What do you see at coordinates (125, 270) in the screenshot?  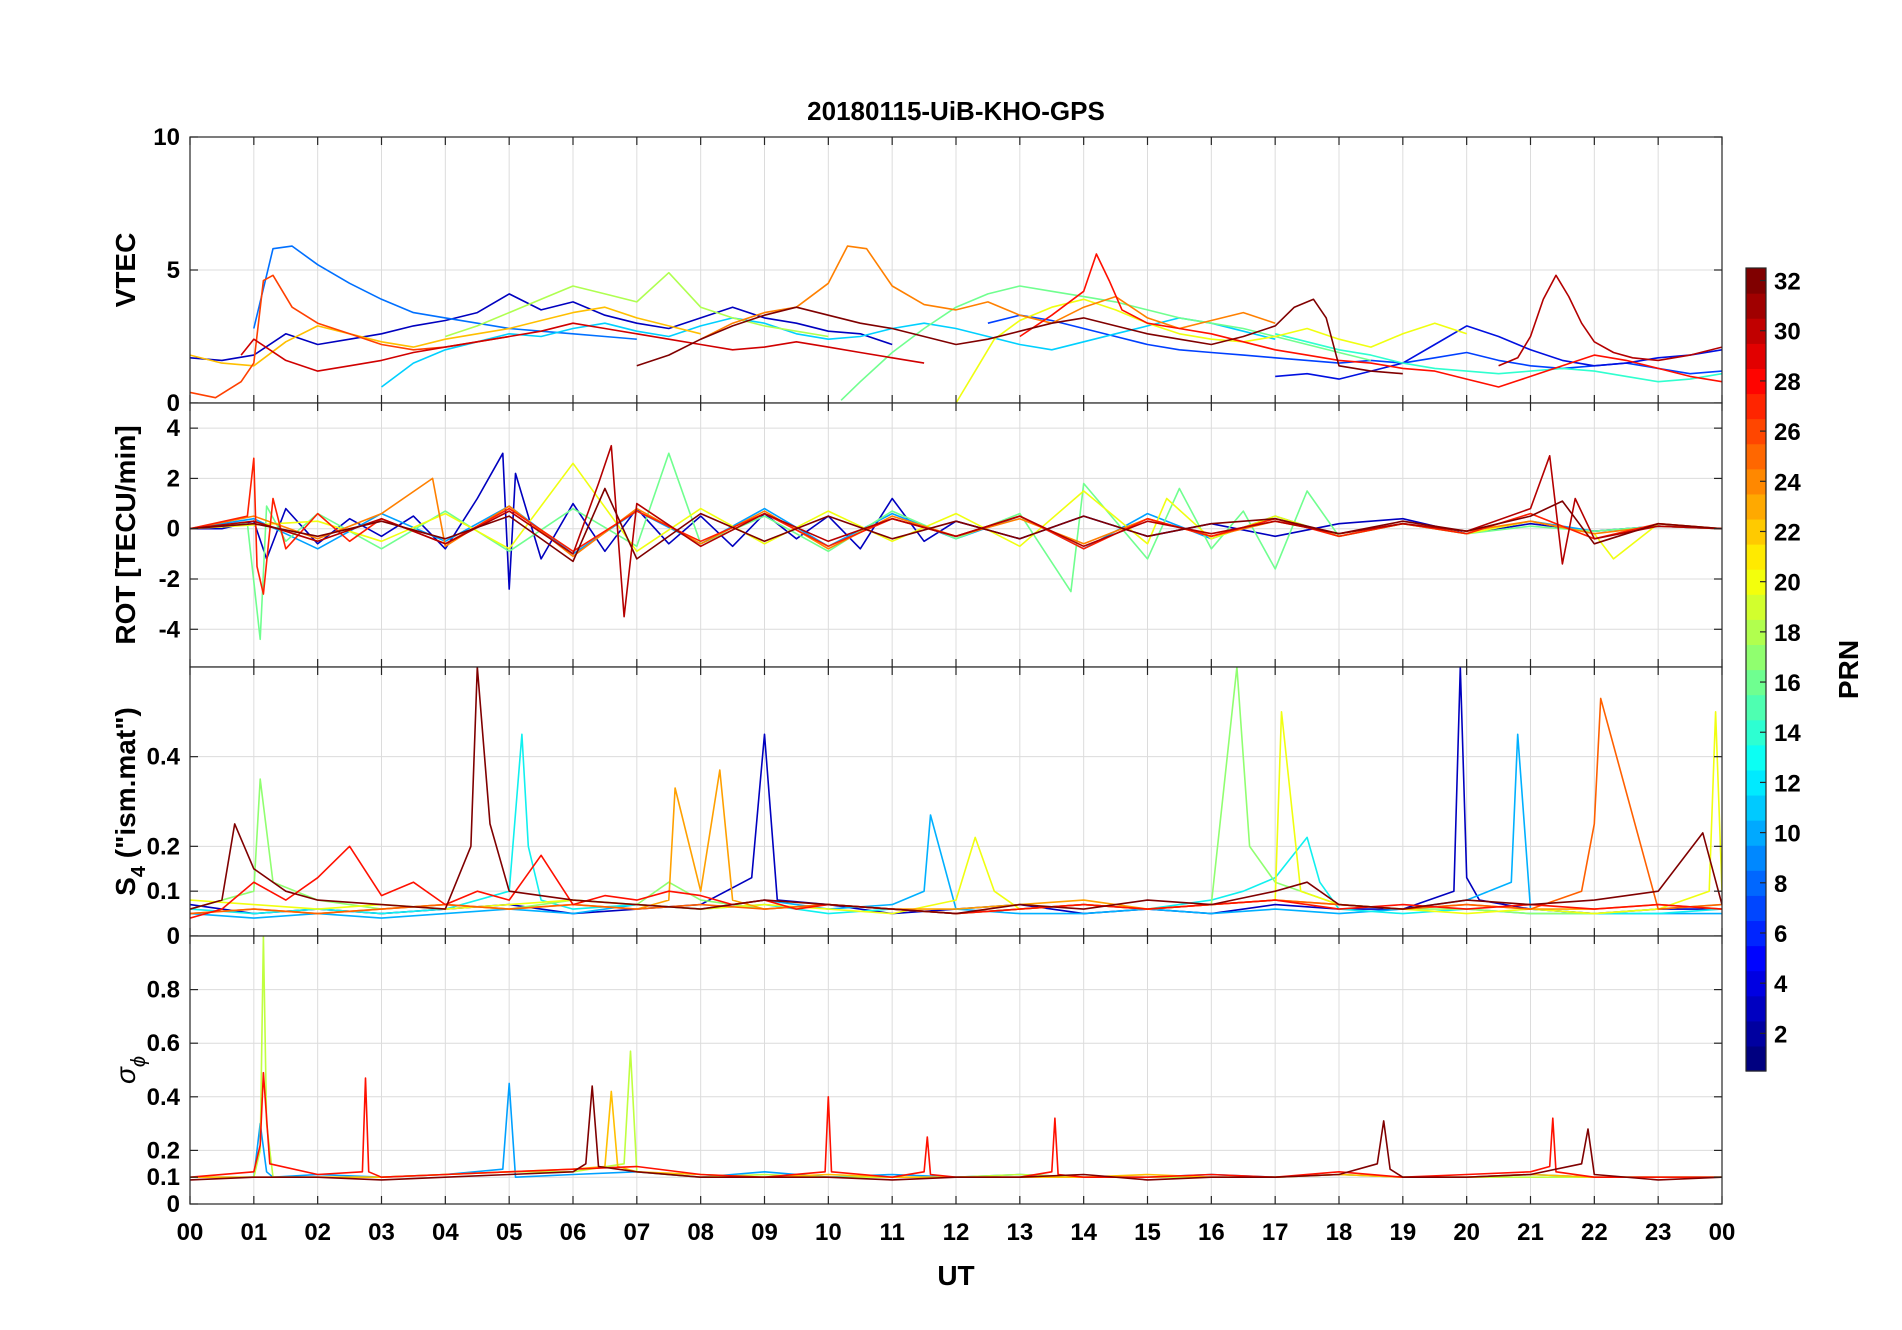 I see `y-axis-label-vtec: VTEC` at bounding box center [125, 270].